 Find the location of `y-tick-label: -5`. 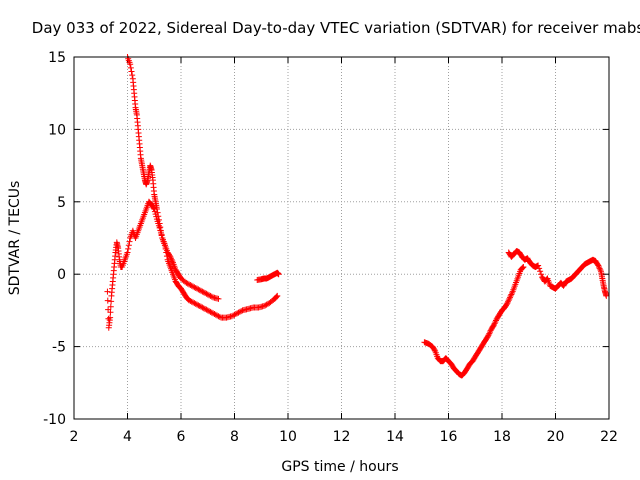

y-tick-label: -5 is located at coordinates (59, 348).